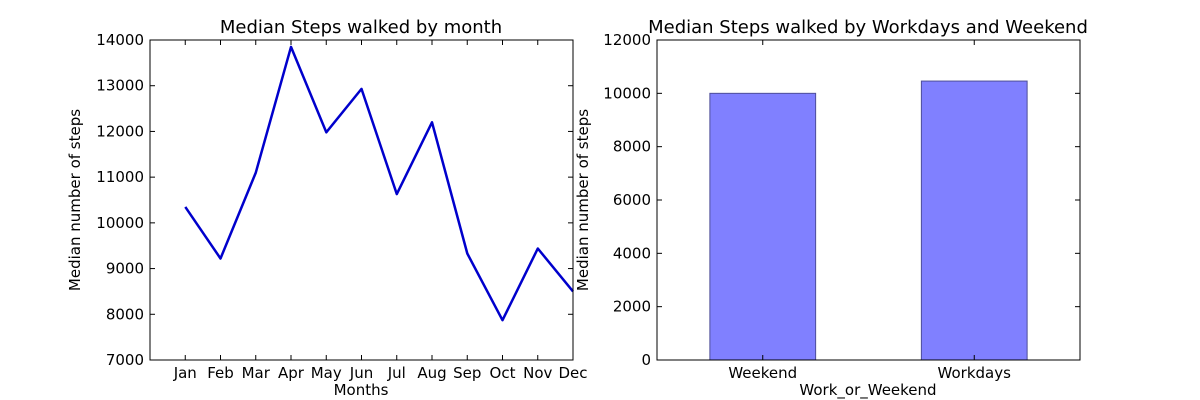 The height and width of the screenshot is (400, 1200). What do you see at coordinates (256, 373) in the screenshot?
I see `x-tick-label: Mar` at bounding box center [256, 373].